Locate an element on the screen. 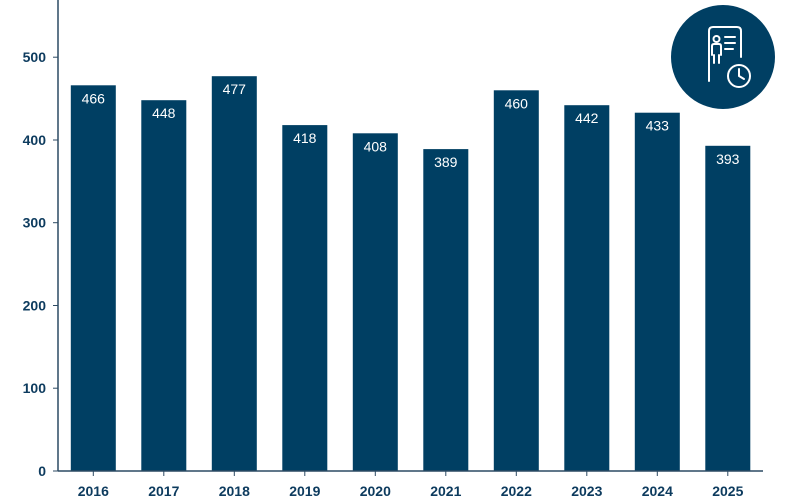  y-tick-label: 0 is located at coordinates (42, 471).